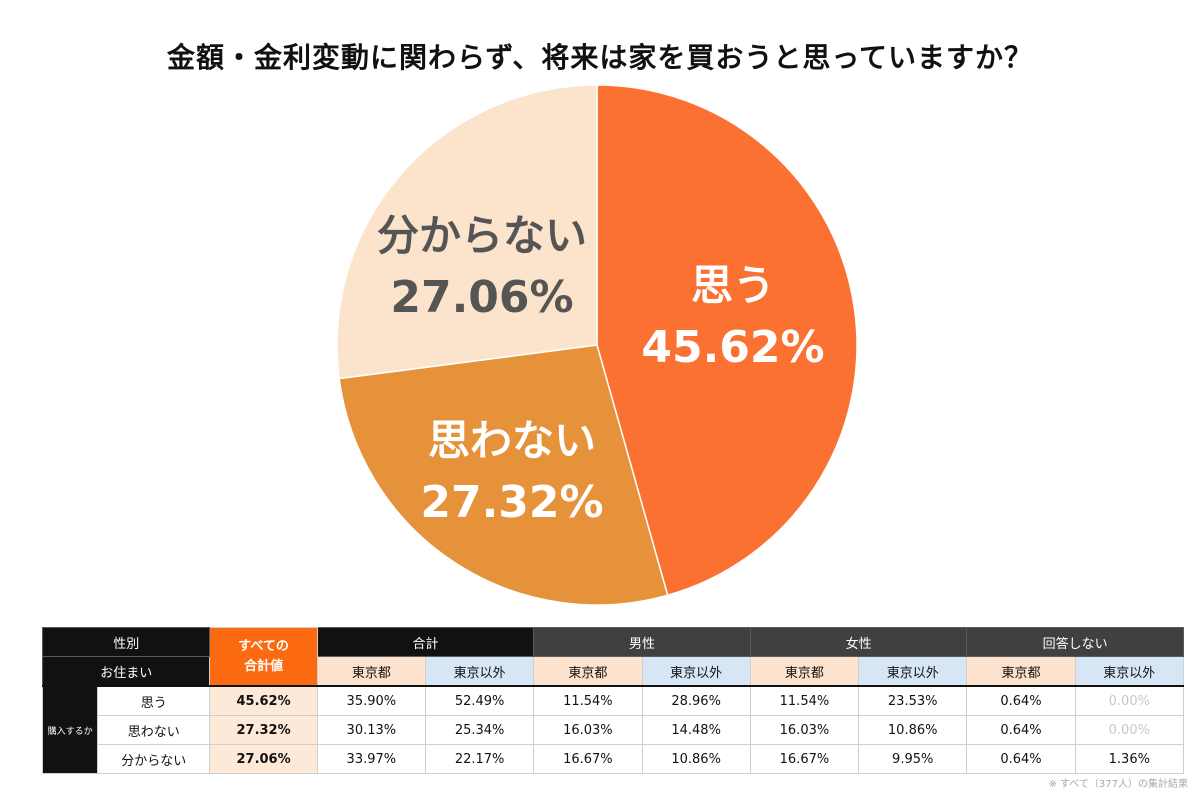  What do you see at coordinates (511, 502) in the screenshot?
I see `slice-value-label: 27.32%` at bounding box center [511, 502].